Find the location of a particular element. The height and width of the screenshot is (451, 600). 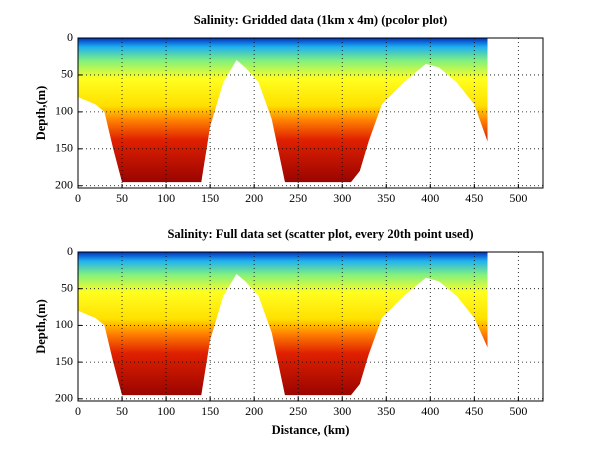

x-axis-label: Distance, (km) is located at coordinates (311, 430).